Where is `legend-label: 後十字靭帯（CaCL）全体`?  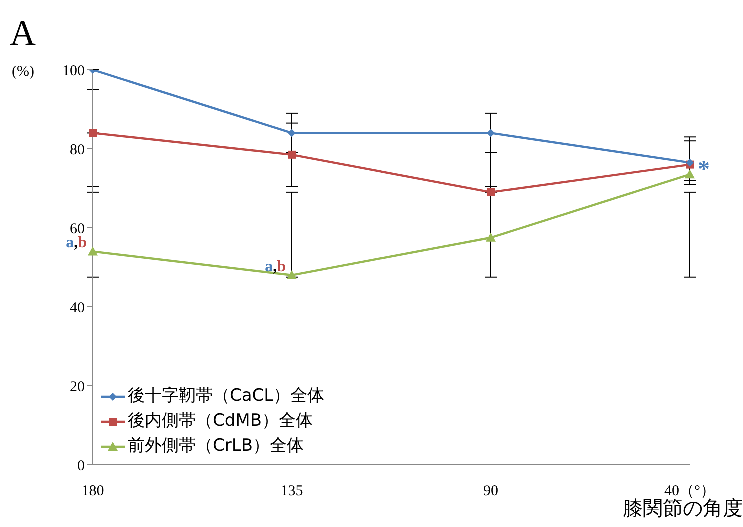
legend-label: 後十字靭帯（CaCL）全体 is located at coordinates (226, 396).